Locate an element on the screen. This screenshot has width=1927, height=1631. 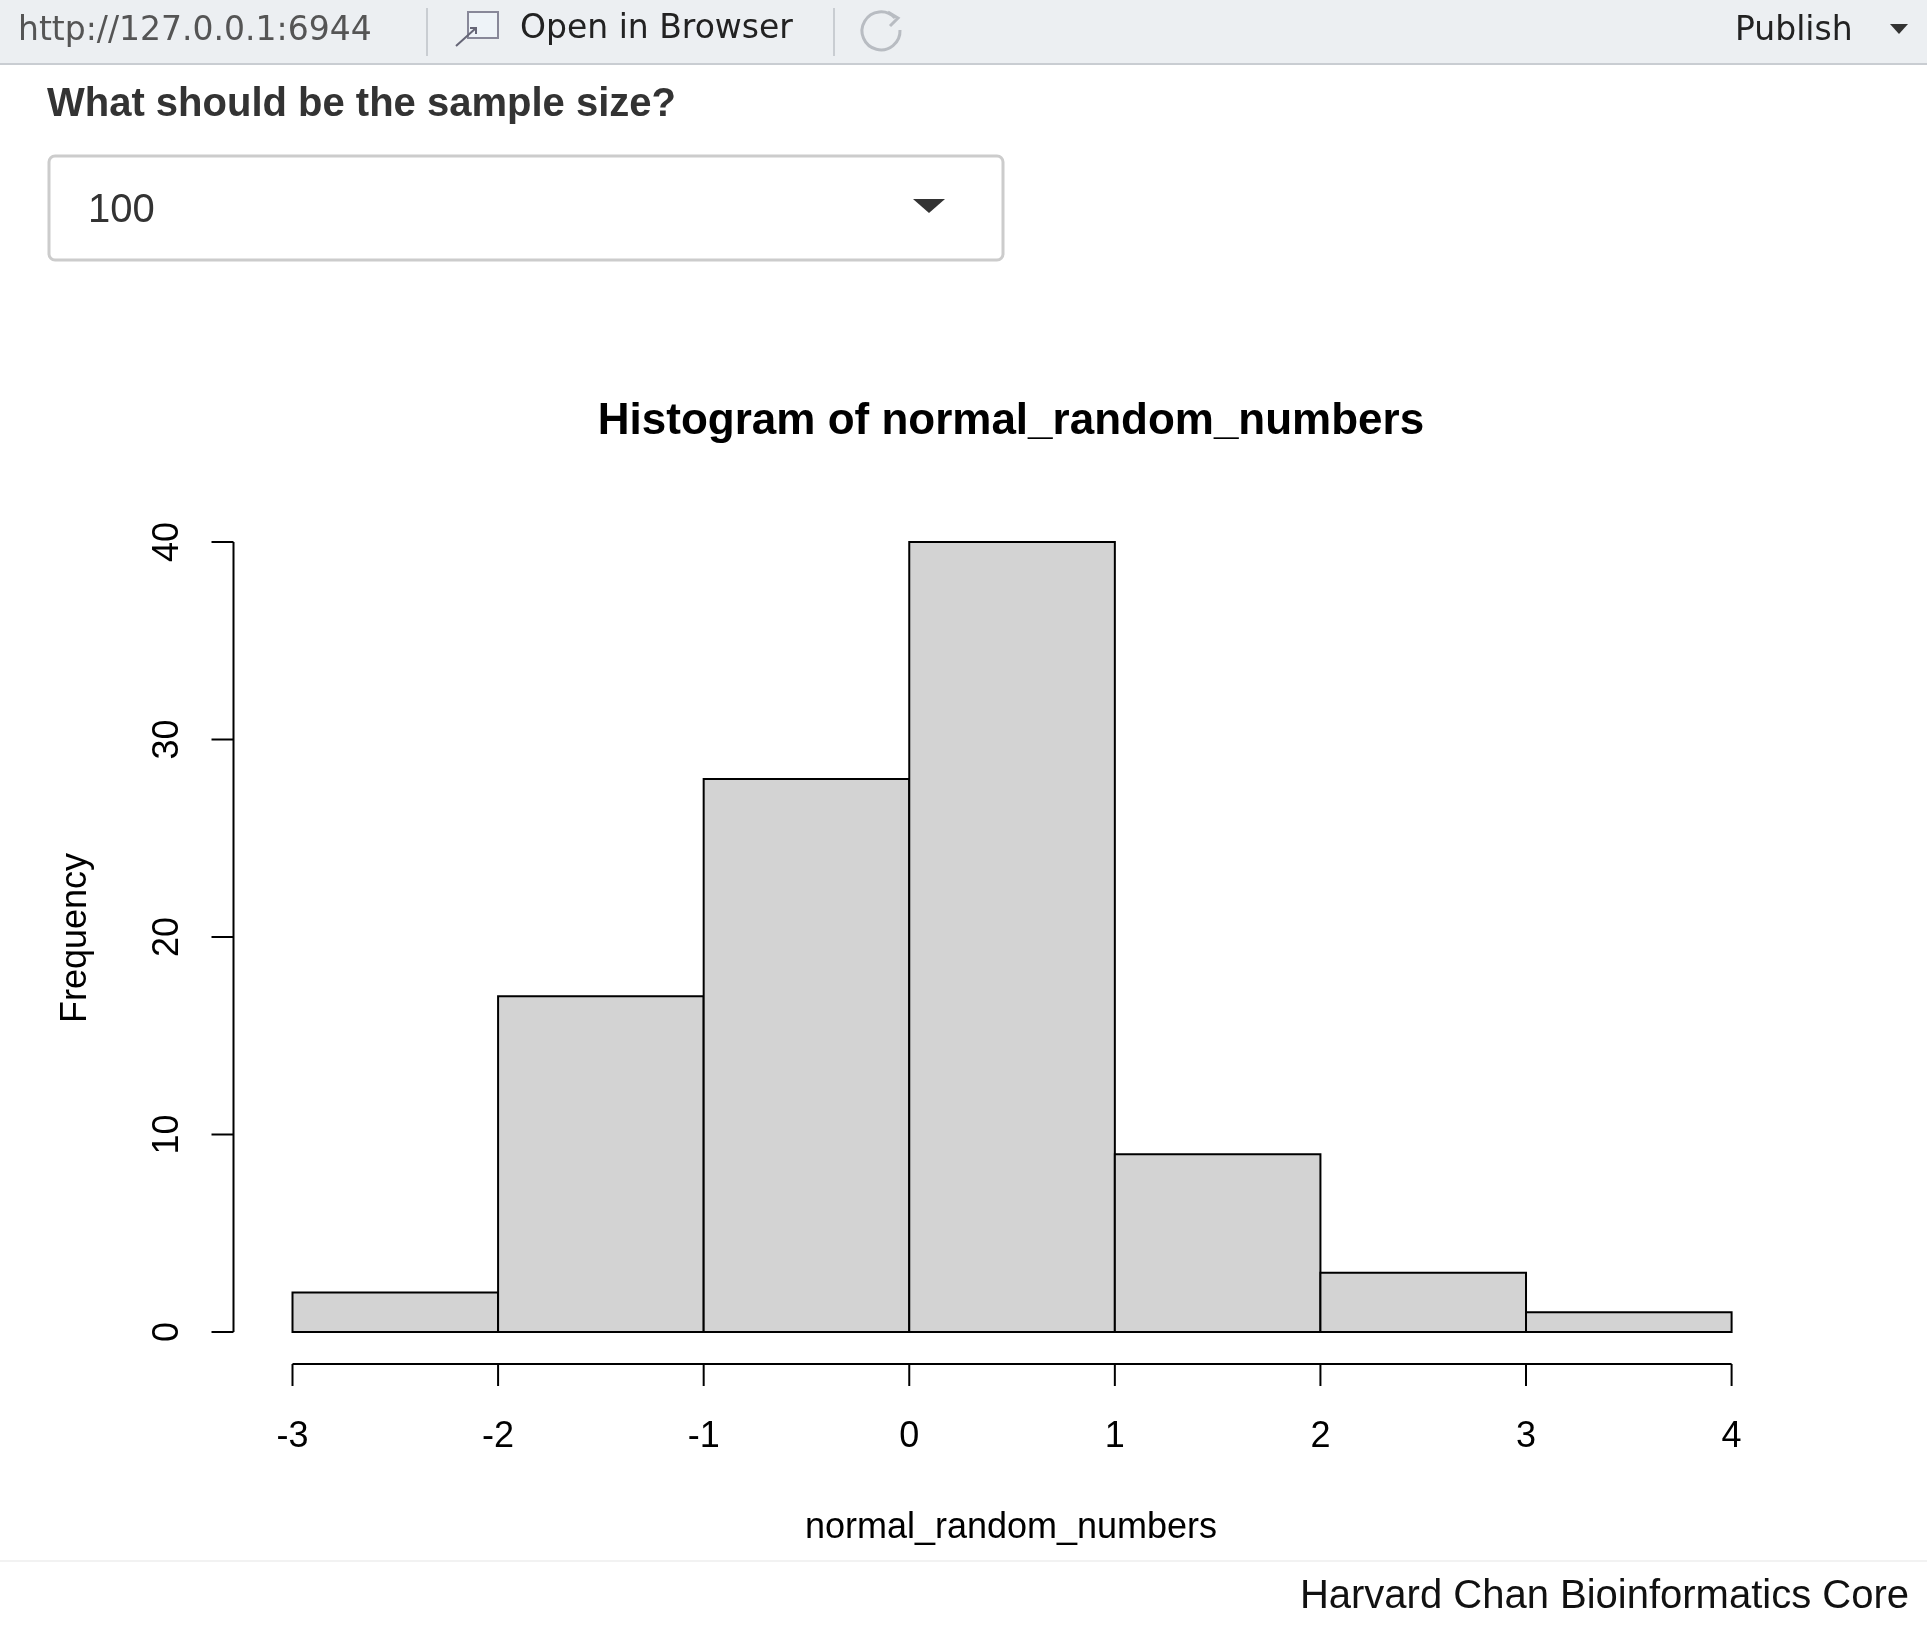
text: Publish is located at coordinates (1794, 28).